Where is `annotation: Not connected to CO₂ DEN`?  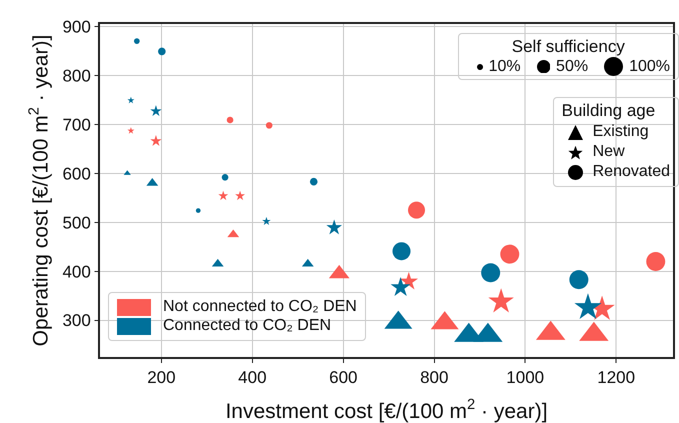 annotation: Not connected to CO₂ DEN is located at coordinates (260, 307).